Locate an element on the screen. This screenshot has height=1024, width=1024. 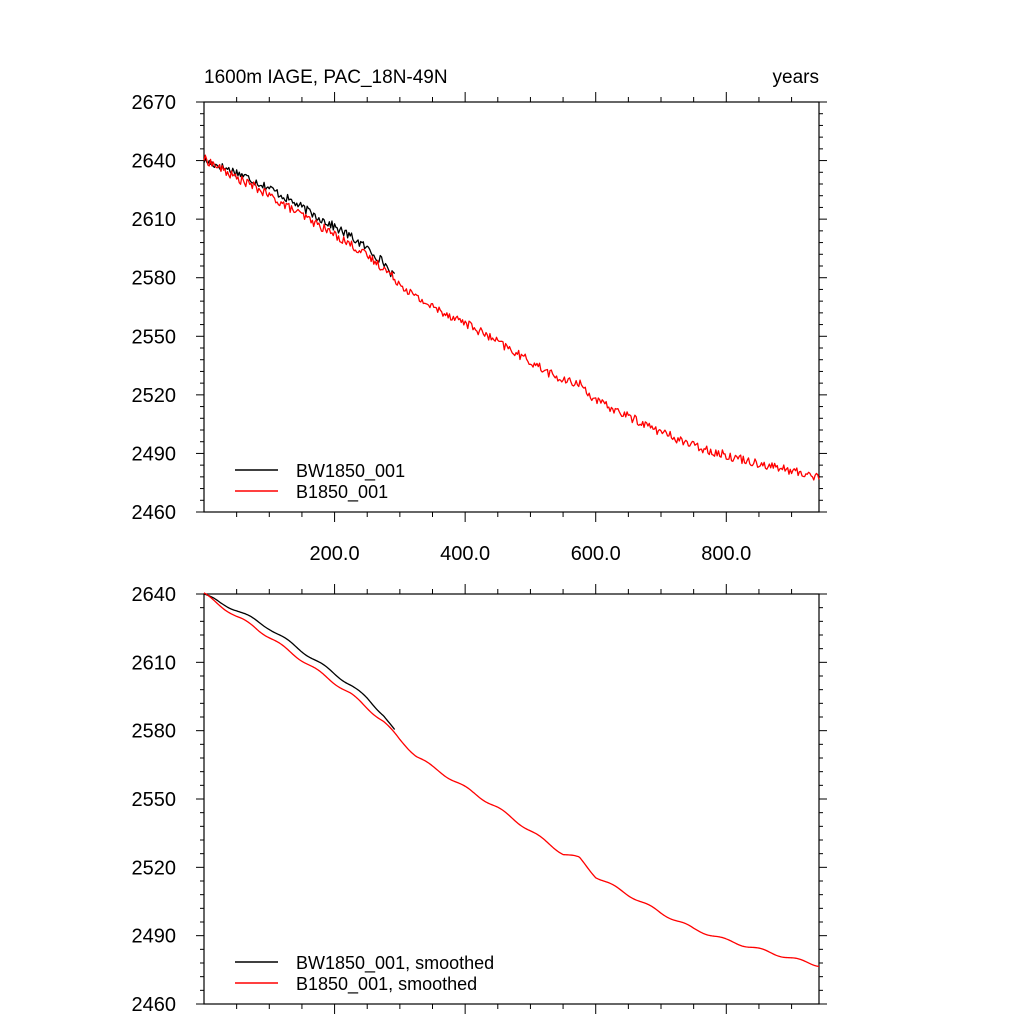
x-tick-label: 200.0 is located at coordinates (335, 554).